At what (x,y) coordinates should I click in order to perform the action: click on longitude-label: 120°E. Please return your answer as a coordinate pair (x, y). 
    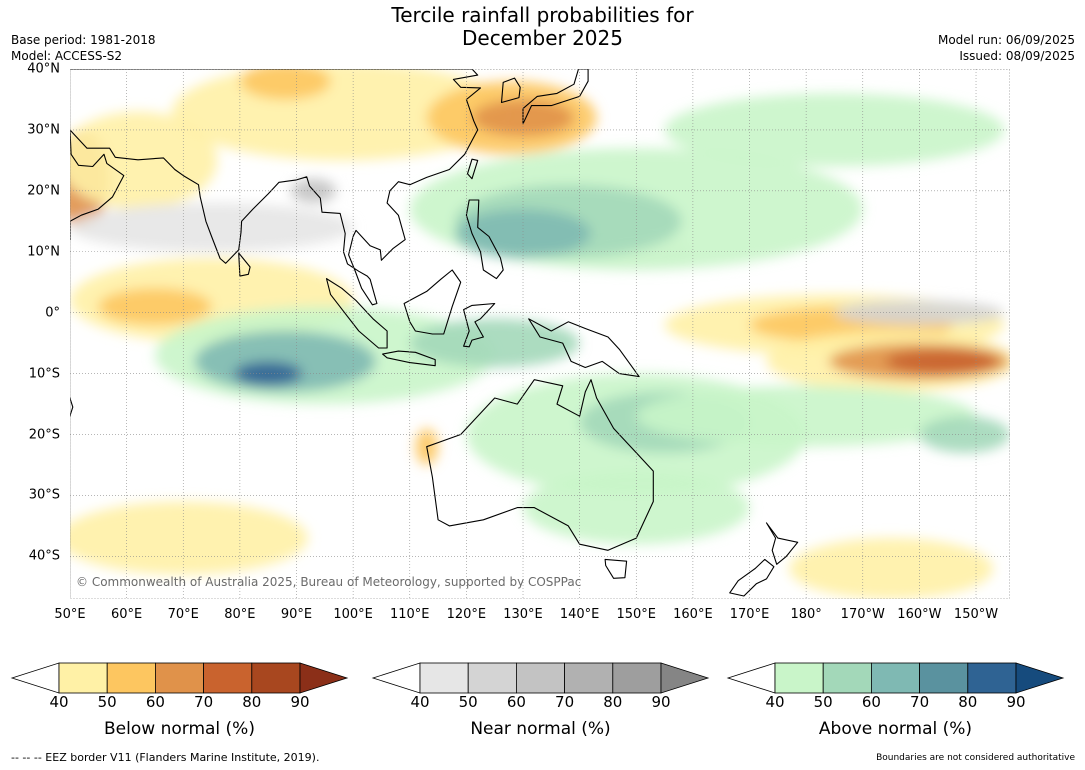
    Looking at the image, I should click on (466, 614).